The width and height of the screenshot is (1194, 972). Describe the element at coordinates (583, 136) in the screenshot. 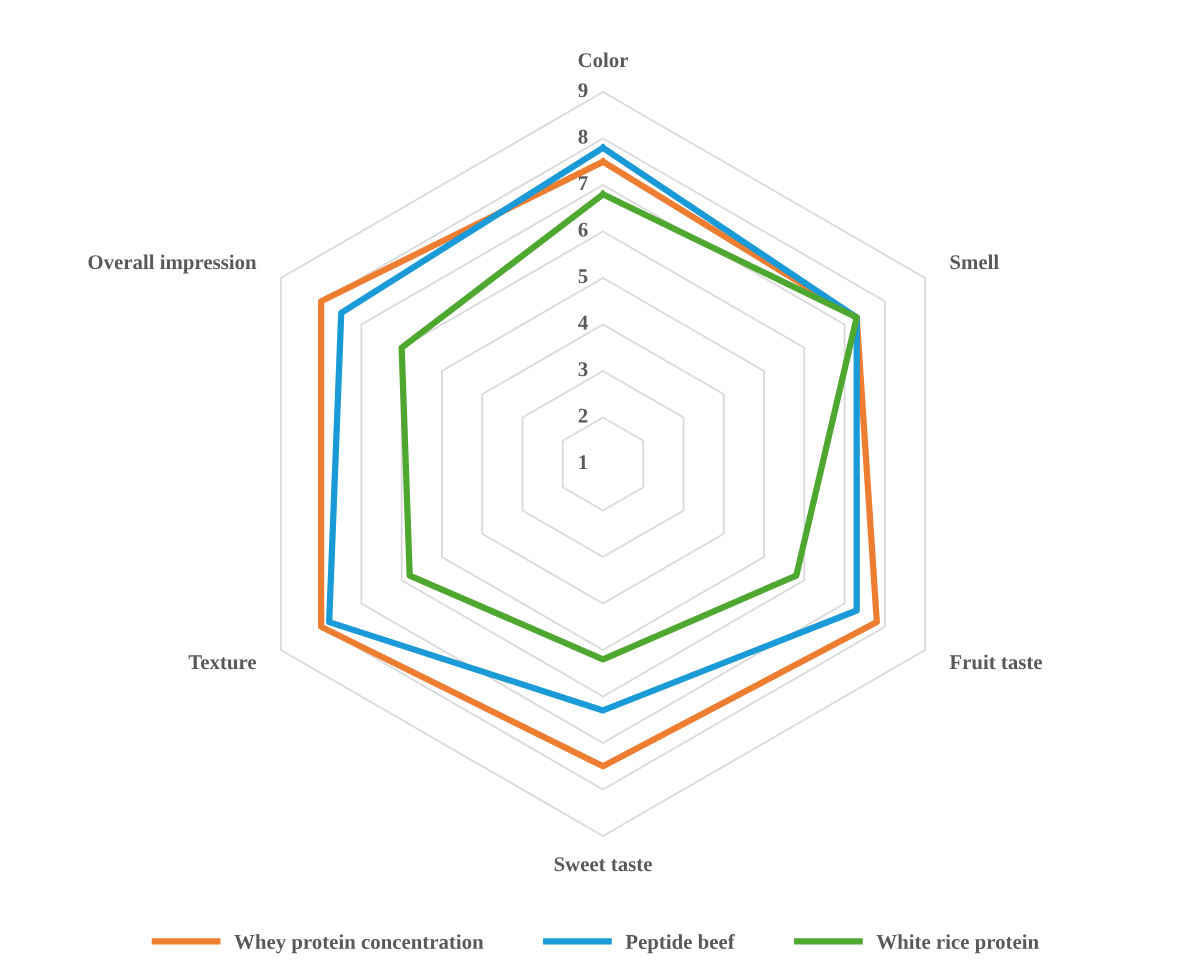

I see `y-tick-label: 8` at that location.